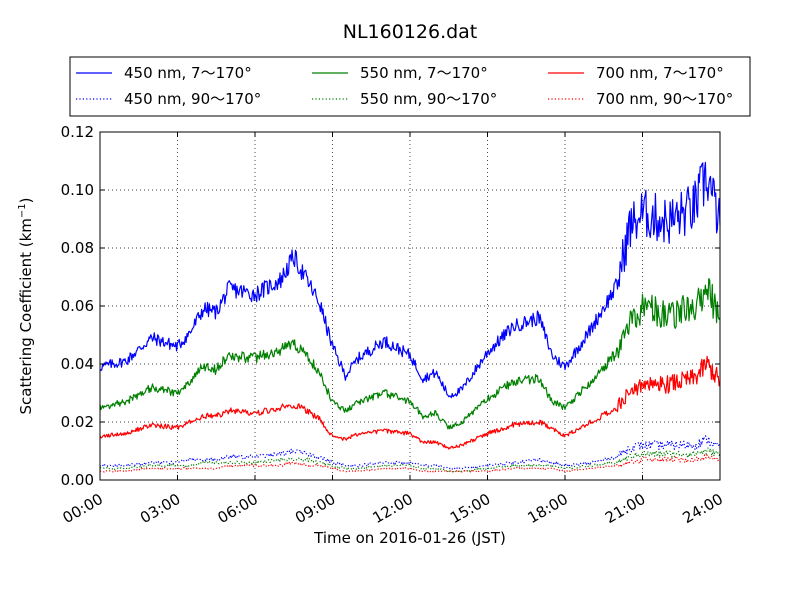 This screenshot has width=800, height=600. Describe the element at coordinates (409, 538) in the screenshot. I see `x-axis-label: Time on 2016-01-26 (JST)` at that location.